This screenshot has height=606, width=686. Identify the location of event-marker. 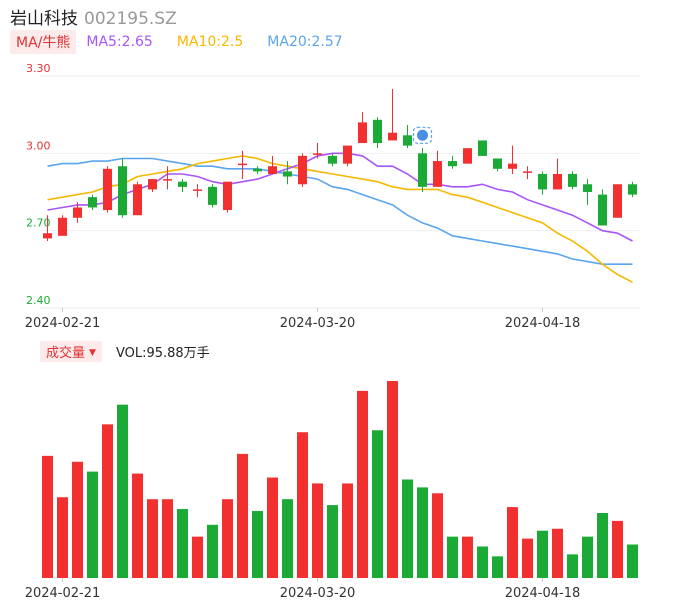
(422, 135).